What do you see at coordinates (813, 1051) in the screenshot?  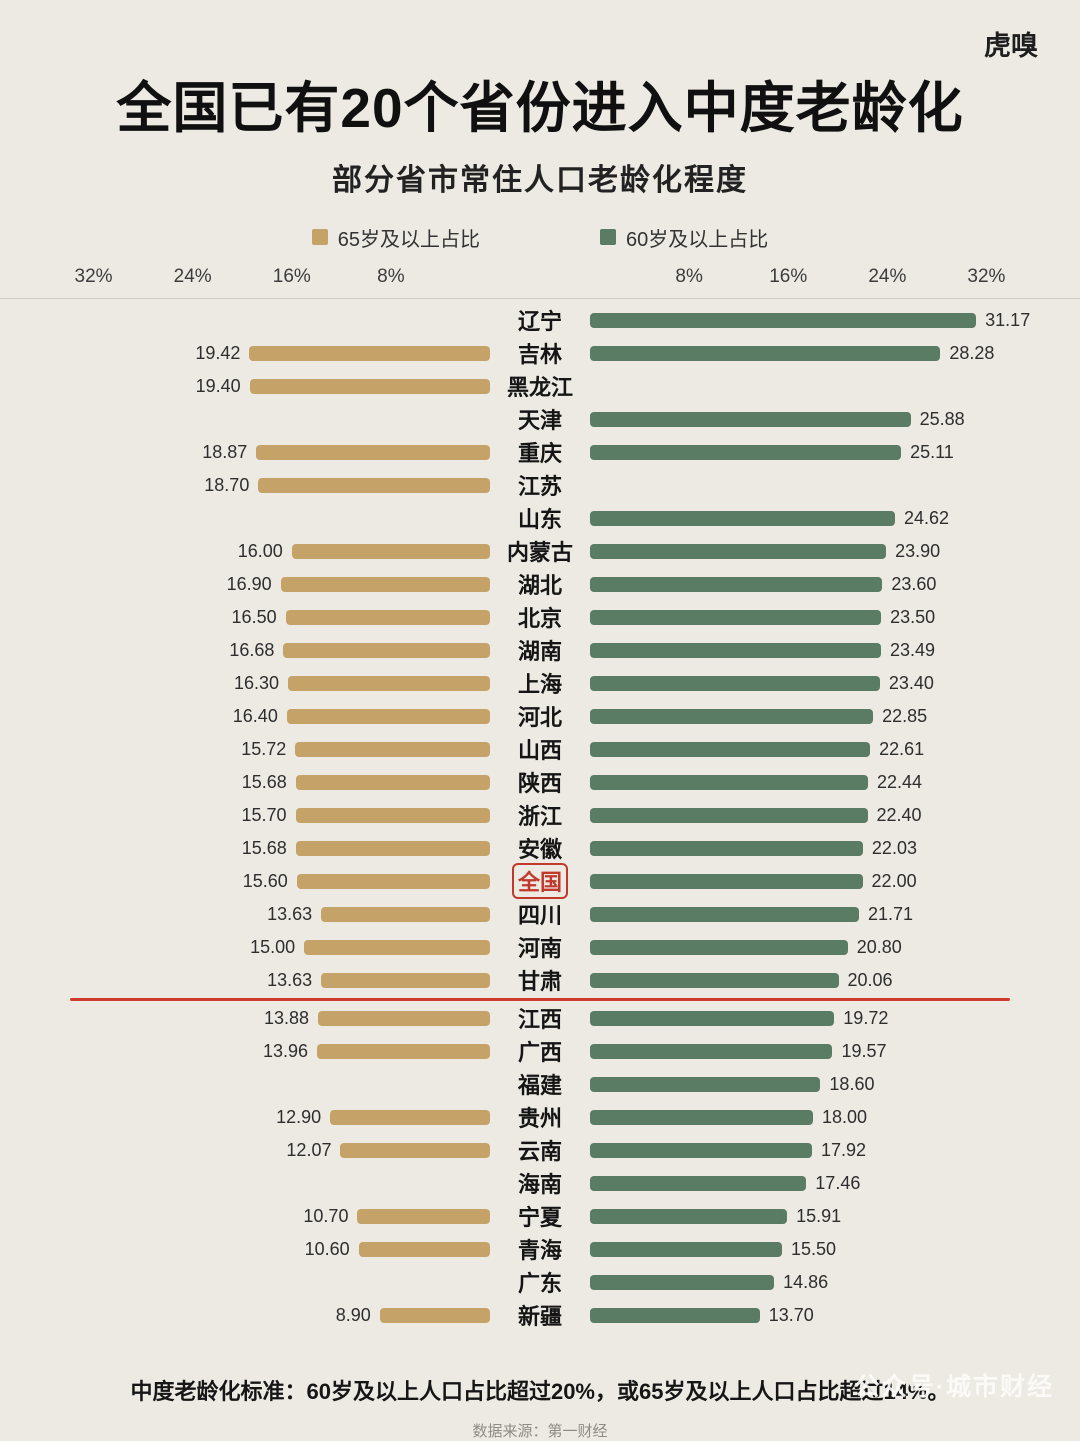 I see `right-bar-zone: 19.57` at bounding box center [813, 1051].